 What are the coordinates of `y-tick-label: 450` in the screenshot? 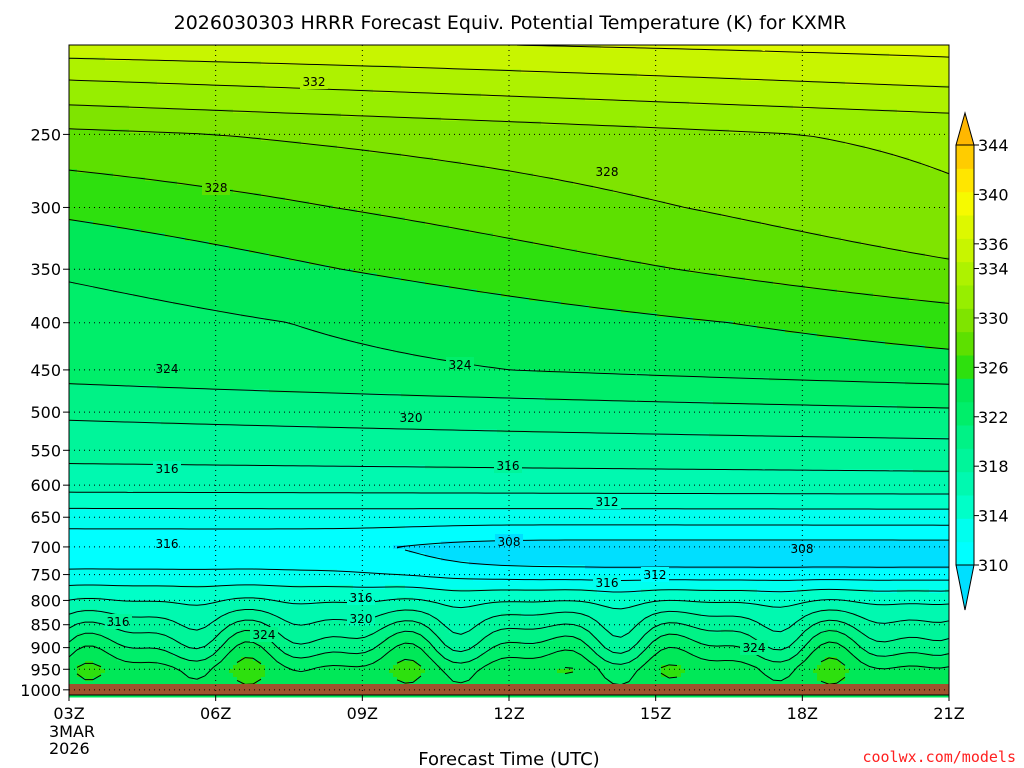 It's located at (45, 370).